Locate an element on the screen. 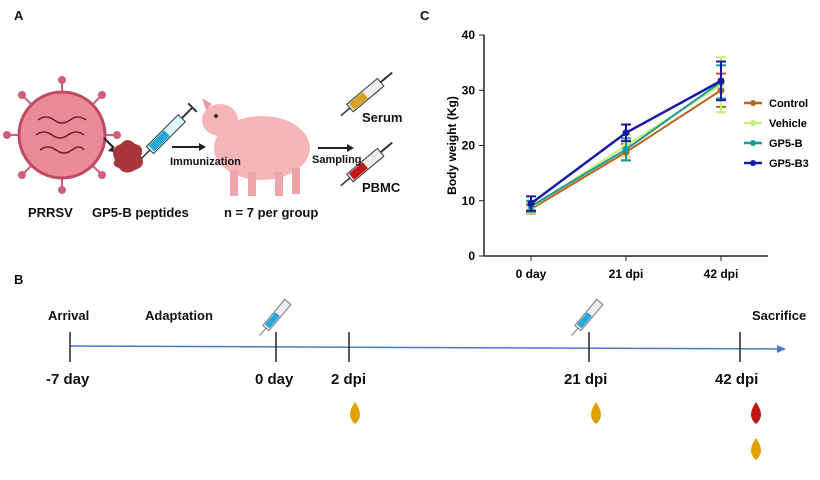 The width and height of the screenshot is (820, 480). peptide-icon is located at coordinates (128, 156).